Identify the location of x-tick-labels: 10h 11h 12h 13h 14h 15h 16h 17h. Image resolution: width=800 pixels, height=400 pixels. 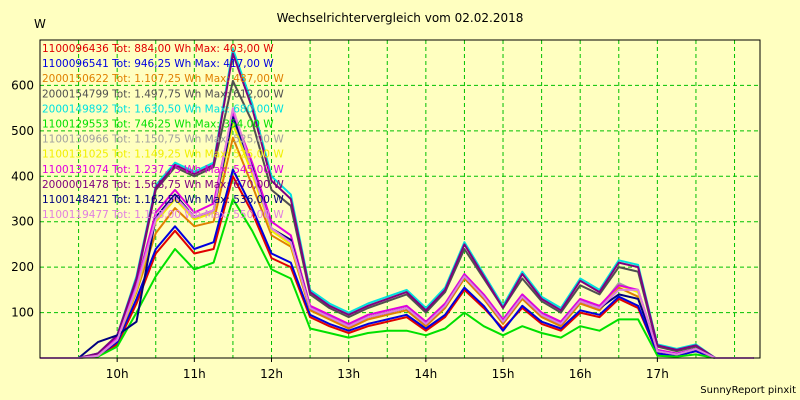
(387, 369).